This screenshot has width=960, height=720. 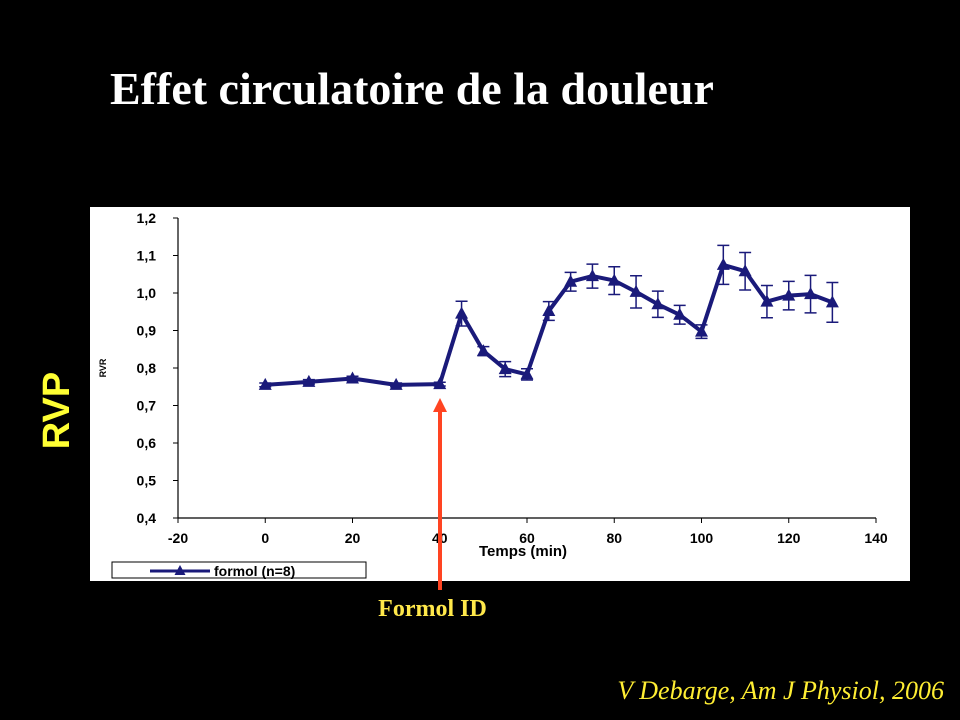 What do you see at coordinates (789, 538) in the screenshot?
I see `x-tick-label: 120` at bounding box center [789, 538].